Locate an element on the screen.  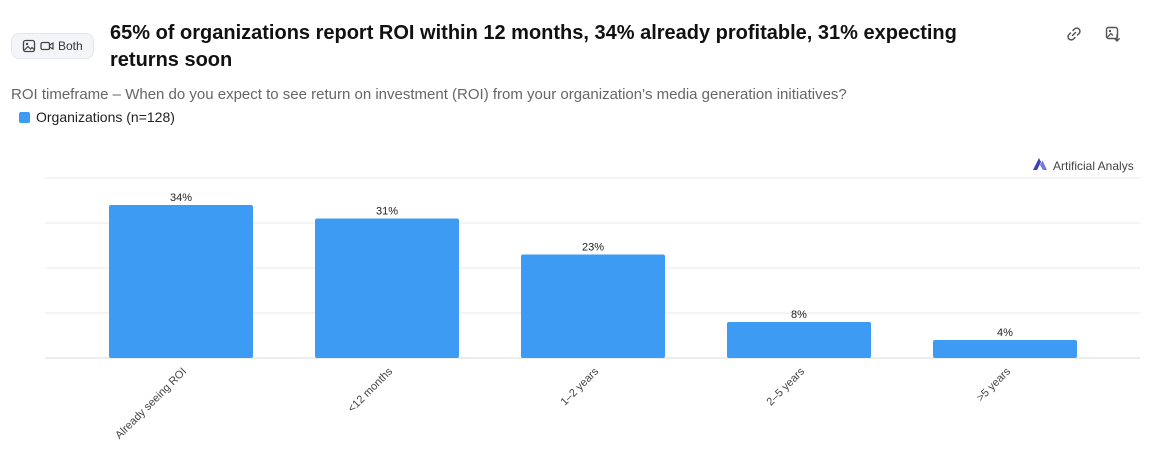
x-tick-label-2: 1–2 years is located at coordinates (579, 386).